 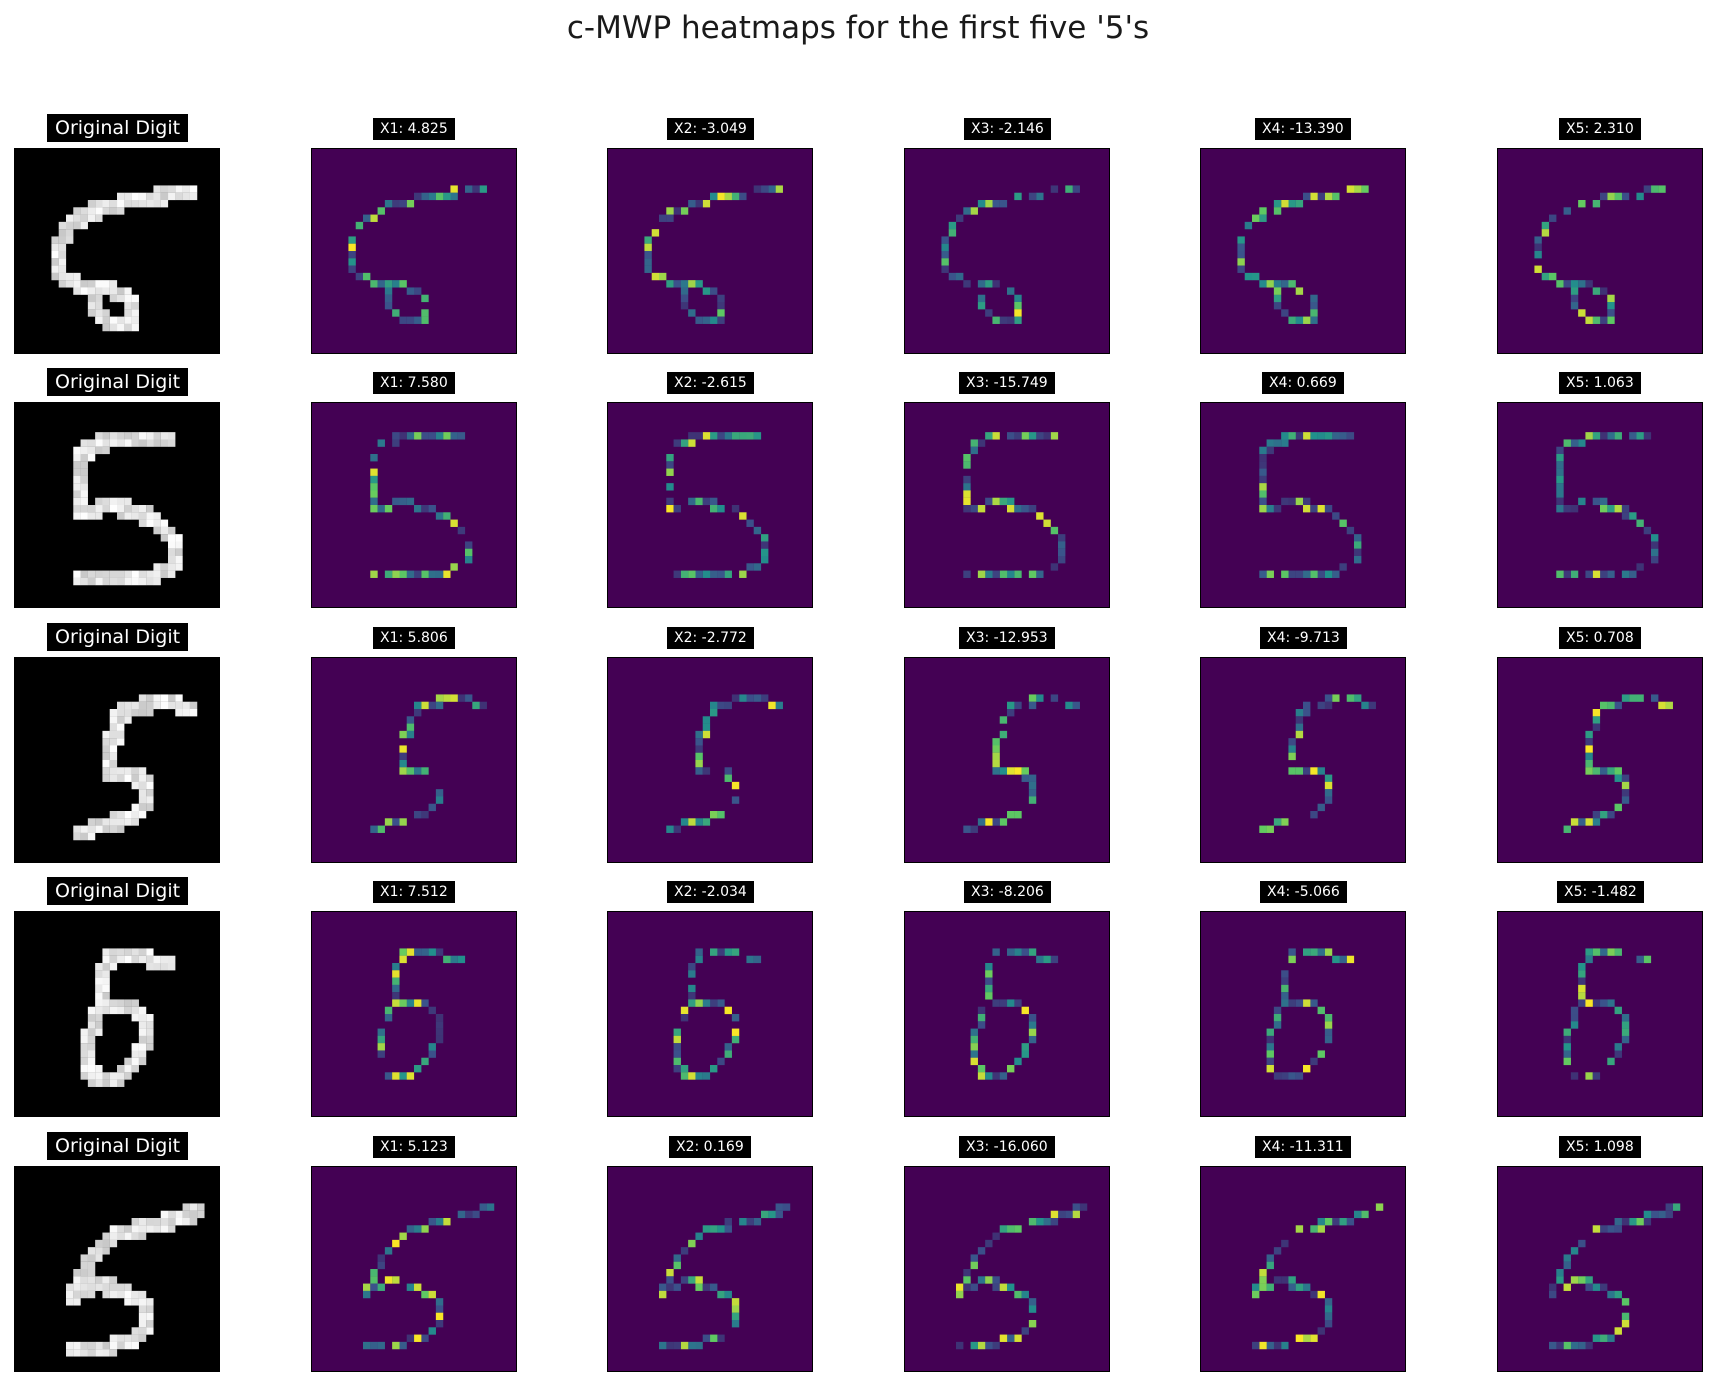 I want to click on heatmap-panel-x1-image, so click(x=421, y=505).